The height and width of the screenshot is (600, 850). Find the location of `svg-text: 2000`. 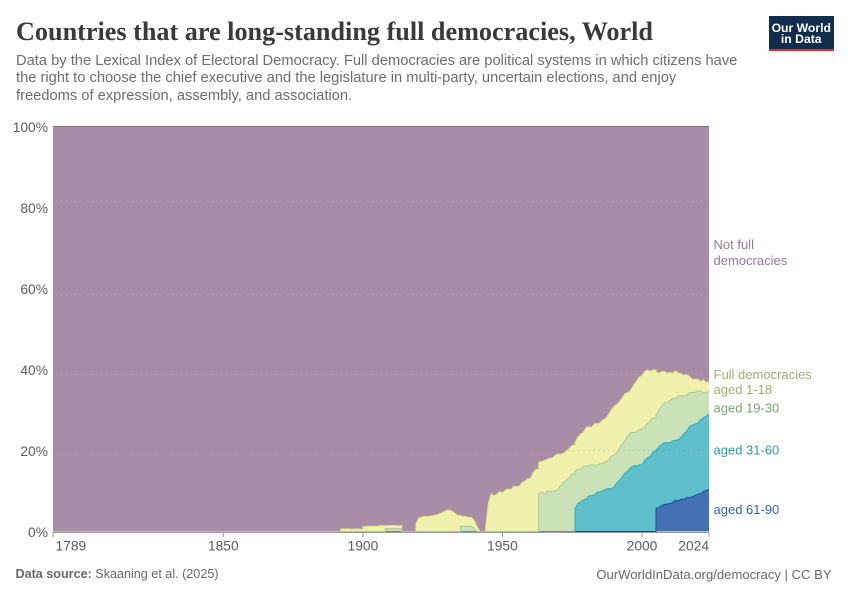

svg-text: 2000 is located at coordinates (642, 546).